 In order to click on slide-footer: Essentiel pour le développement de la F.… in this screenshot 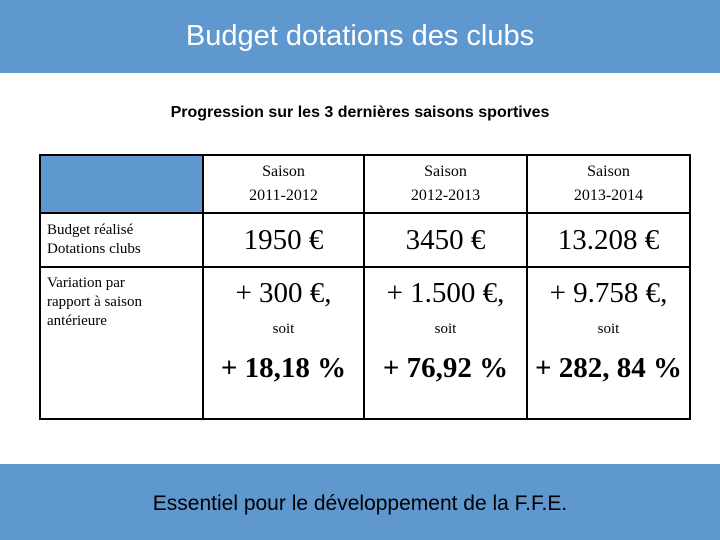, I will do `click(360, 502)`.